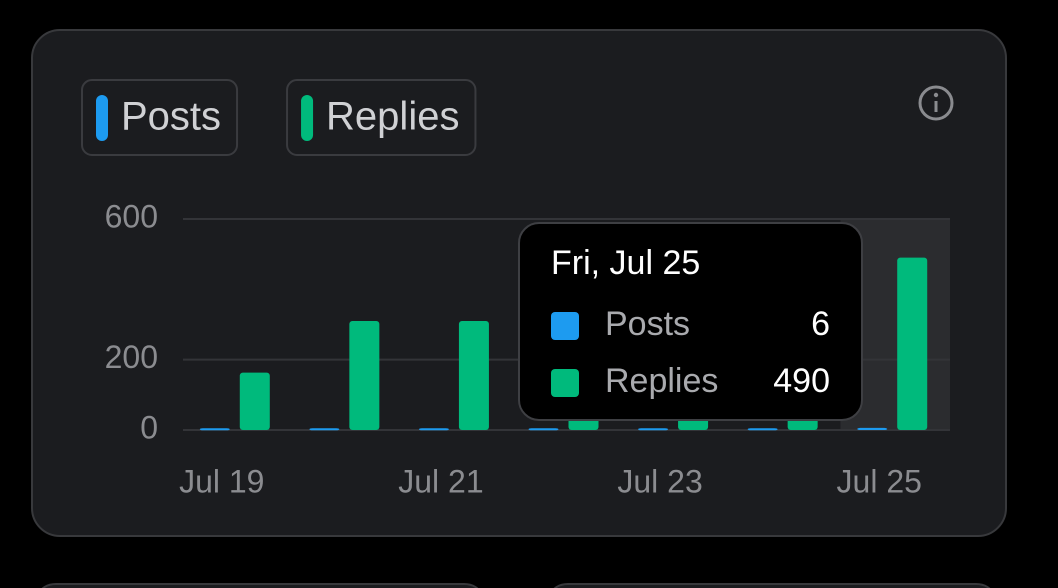  What do you see at coordinates (131, 357) in the screenshot?
I see `y-tick-label: 200` at bounding box center [131, 357].